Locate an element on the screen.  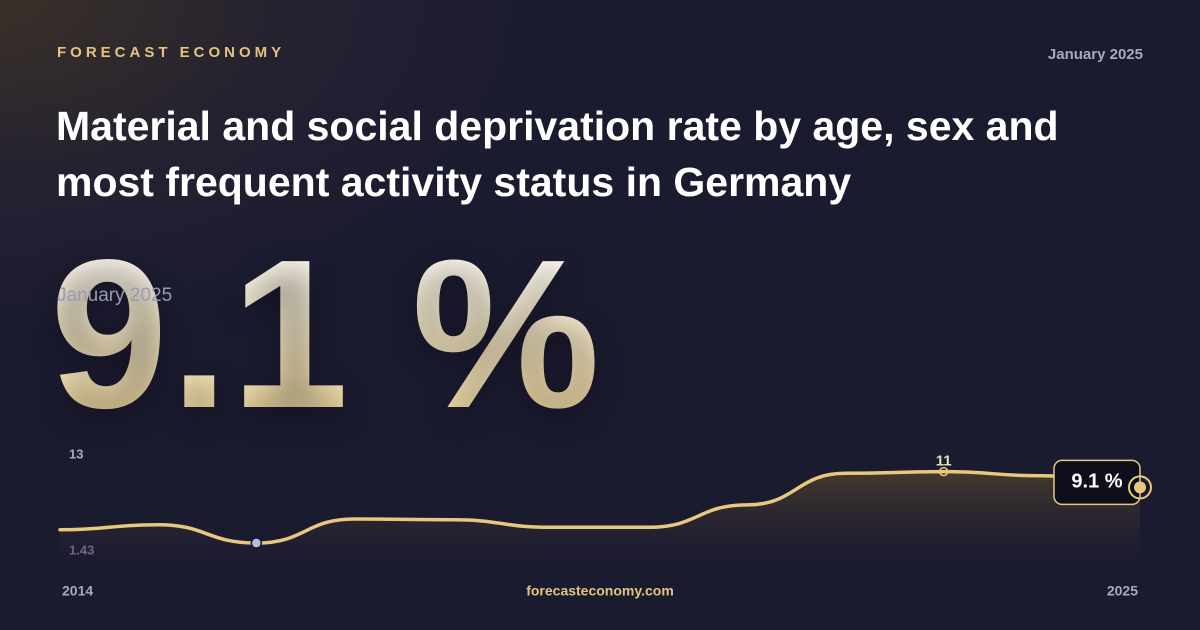
headline-date: January 2025 is located at coordinates (115, 295).